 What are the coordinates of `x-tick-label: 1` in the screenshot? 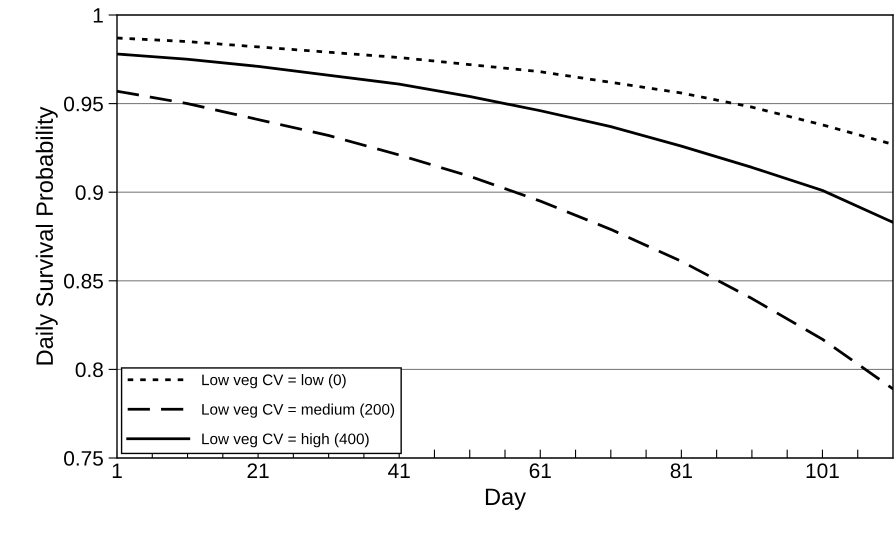 It's located at (117, 471).